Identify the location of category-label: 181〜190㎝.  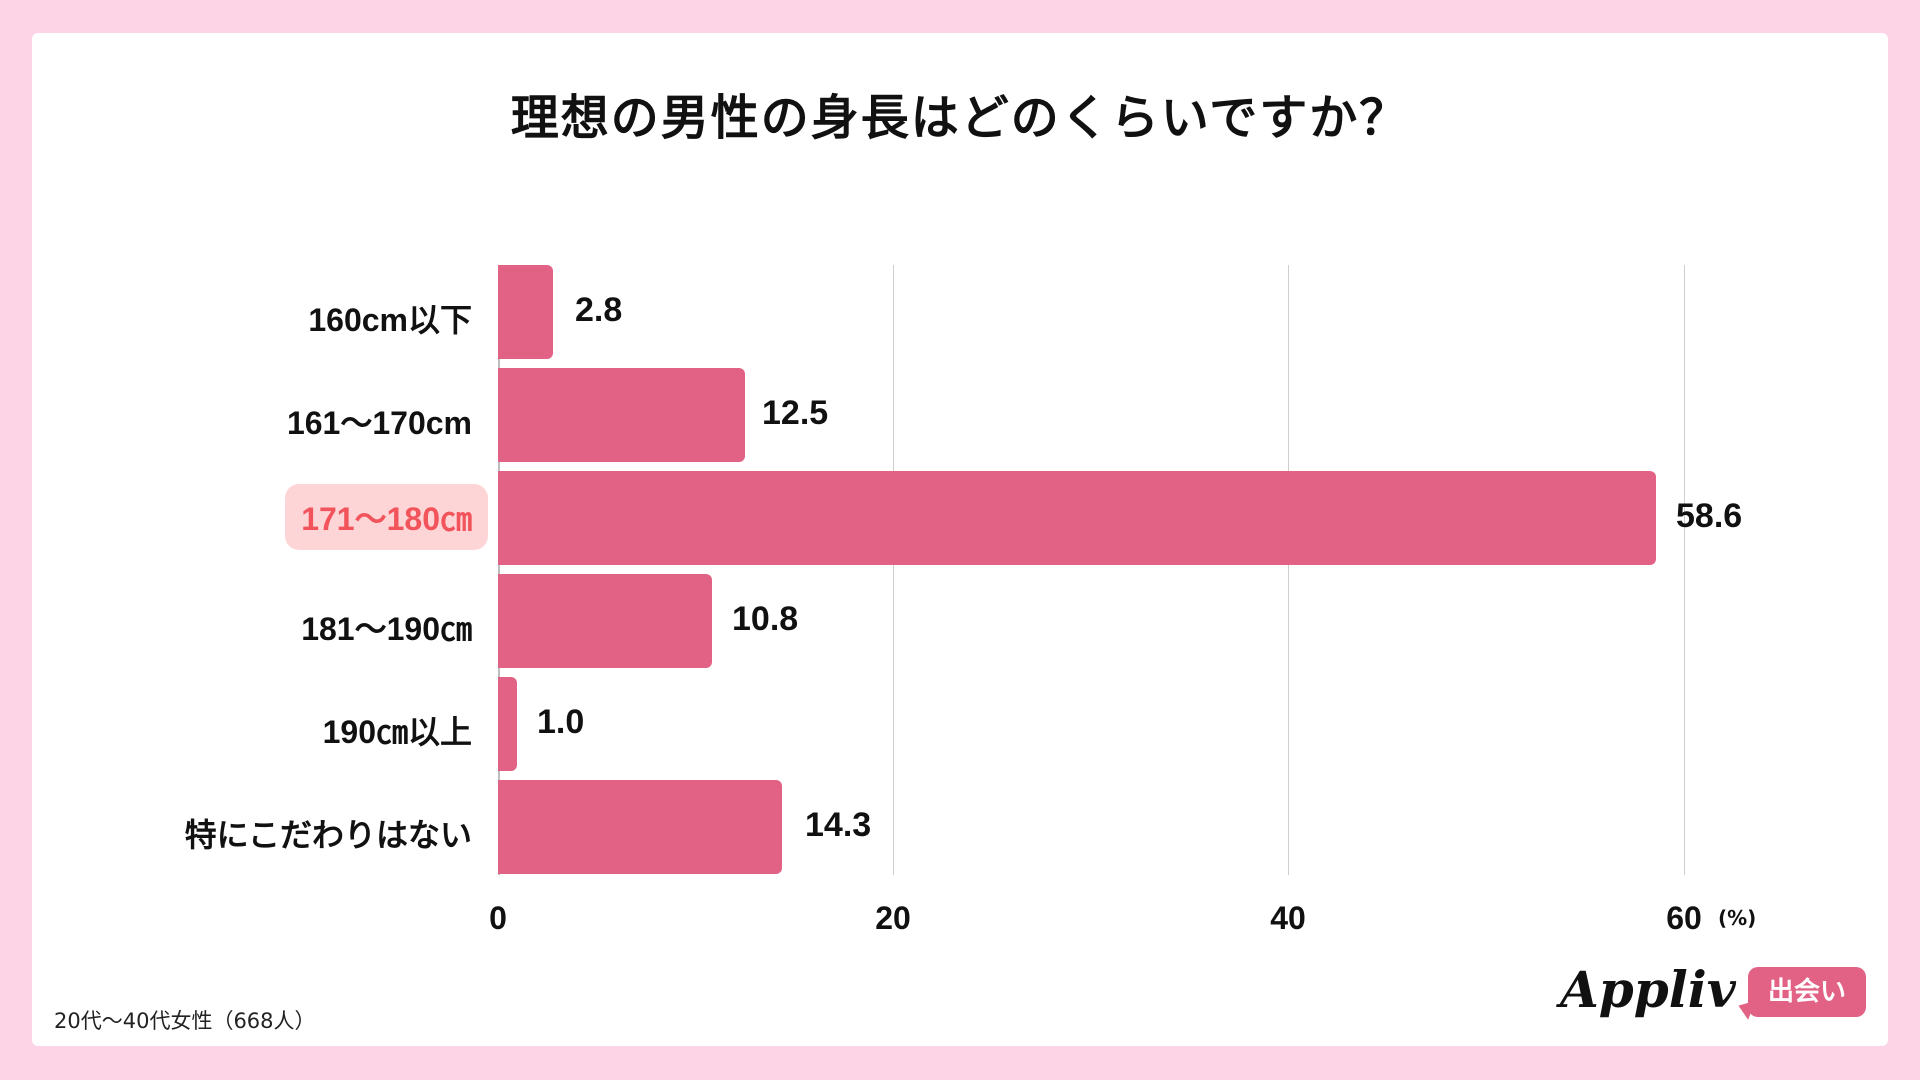
(386, 629).